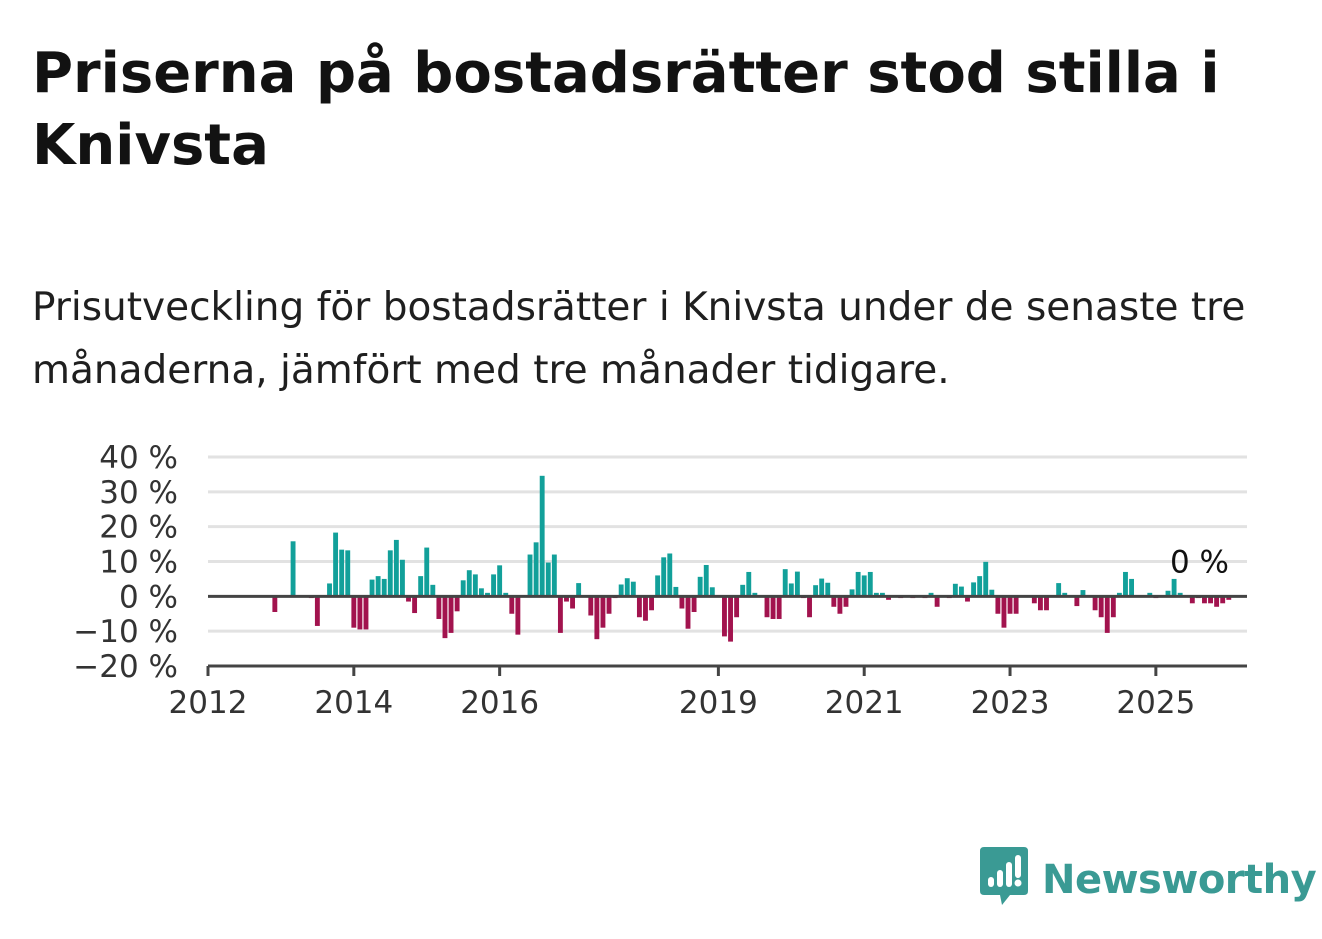 The width and height of the screenshot is (1322, 939). Describe the element at coordinates (125, 667) in the screenshot. I see `y-tick-label: −20 %` at that location.